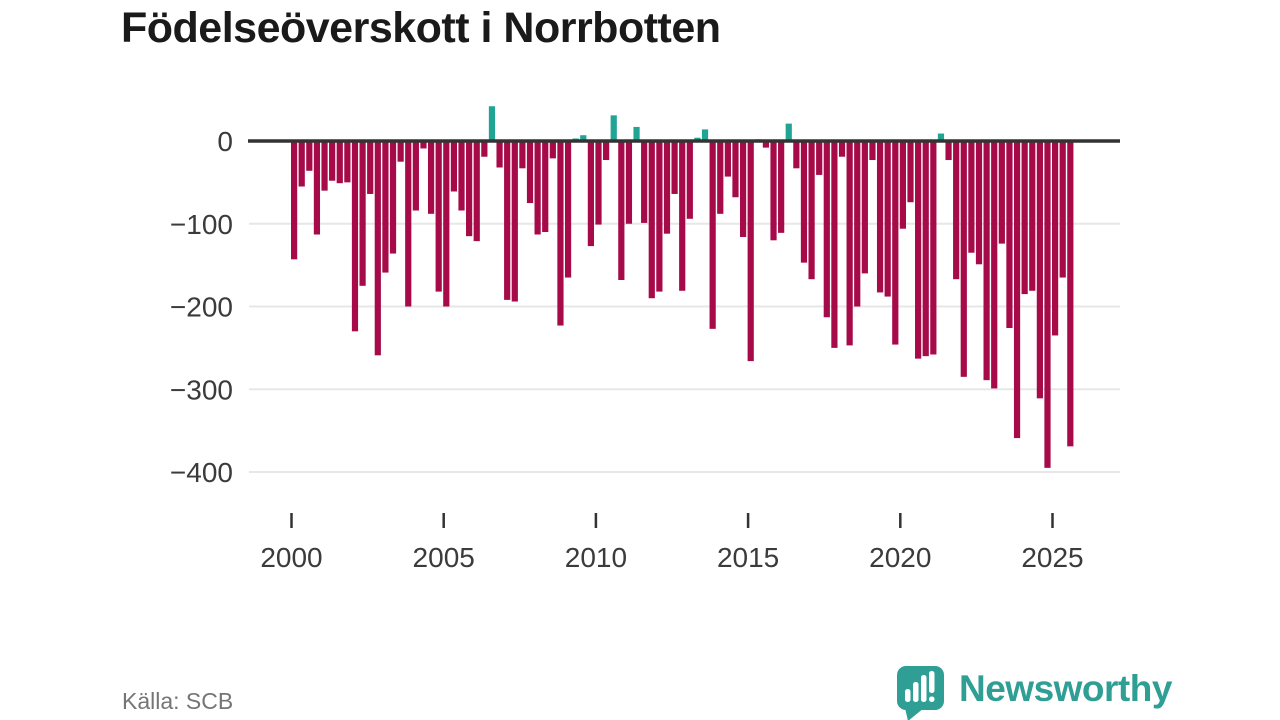 The image size is (1280, 720). I want to click on bar-2018-Q3, so click(857, 224).